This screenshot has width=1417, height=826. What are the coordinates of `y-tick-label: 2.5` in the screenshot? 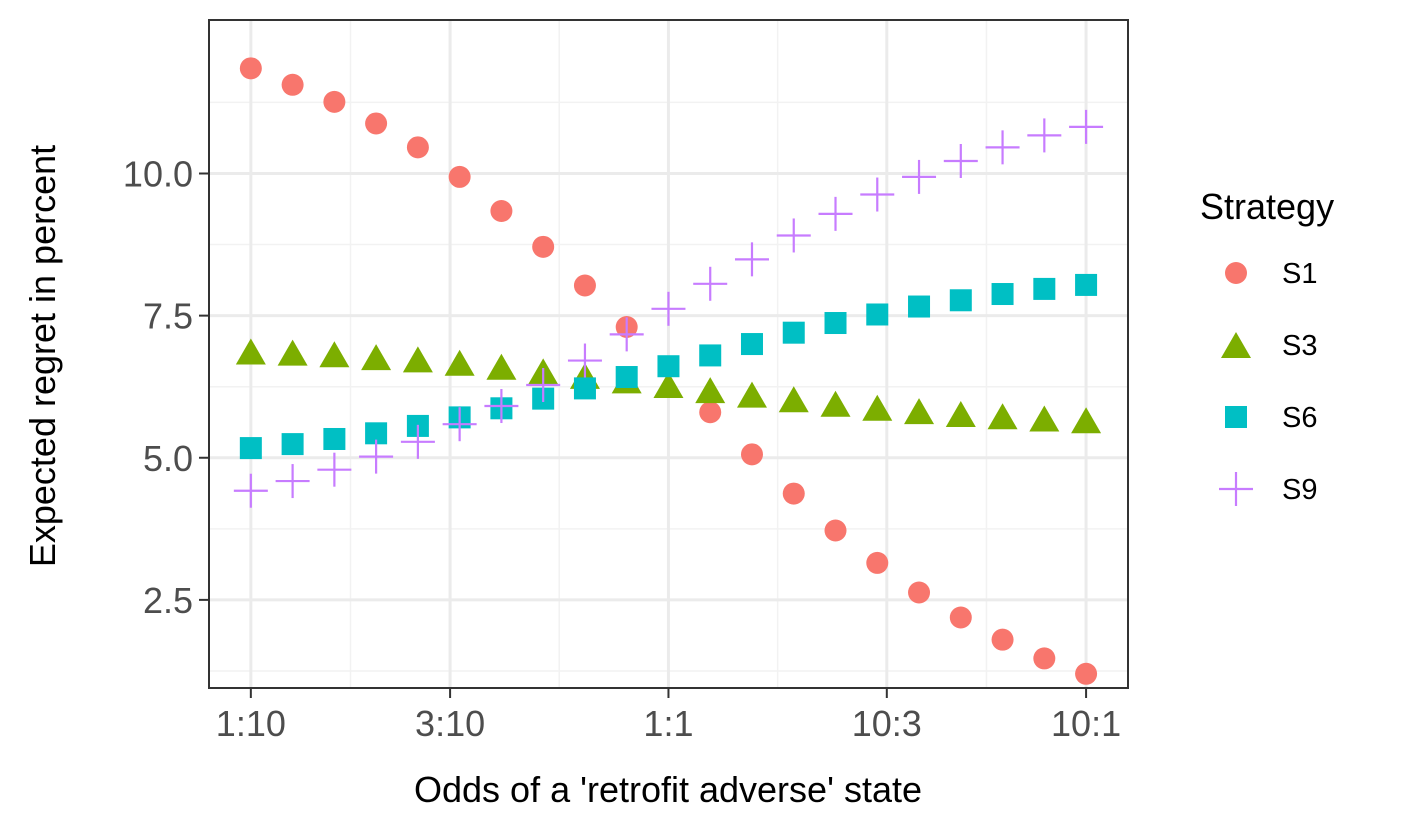 It's located at (168, 600).